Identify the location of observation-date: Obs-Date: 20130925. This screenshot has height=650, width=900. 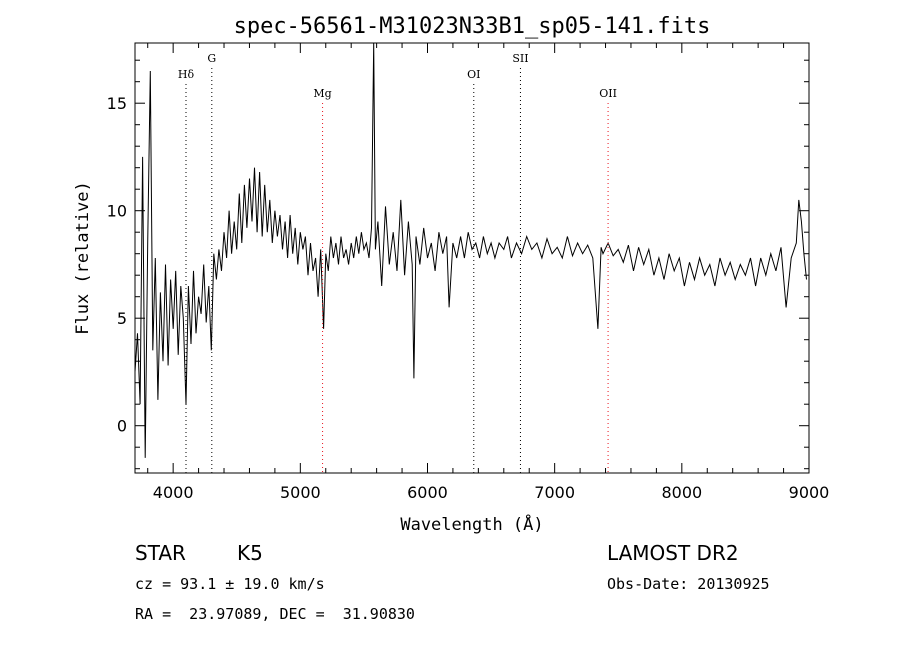
(688, 584).